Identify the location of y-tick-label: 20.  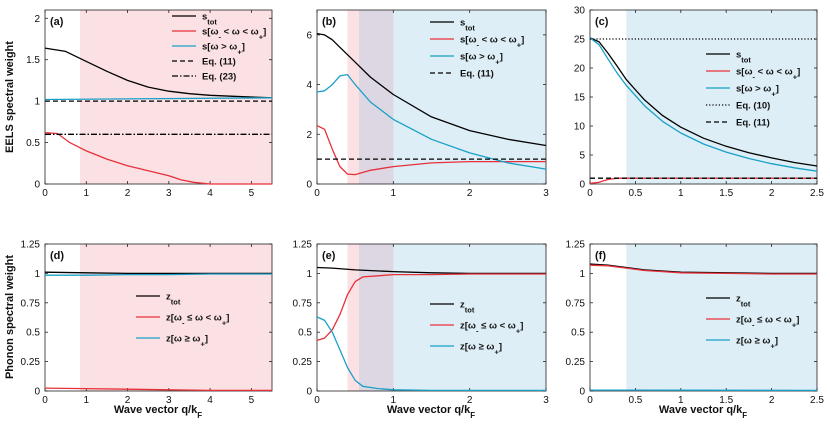
(580, 69).